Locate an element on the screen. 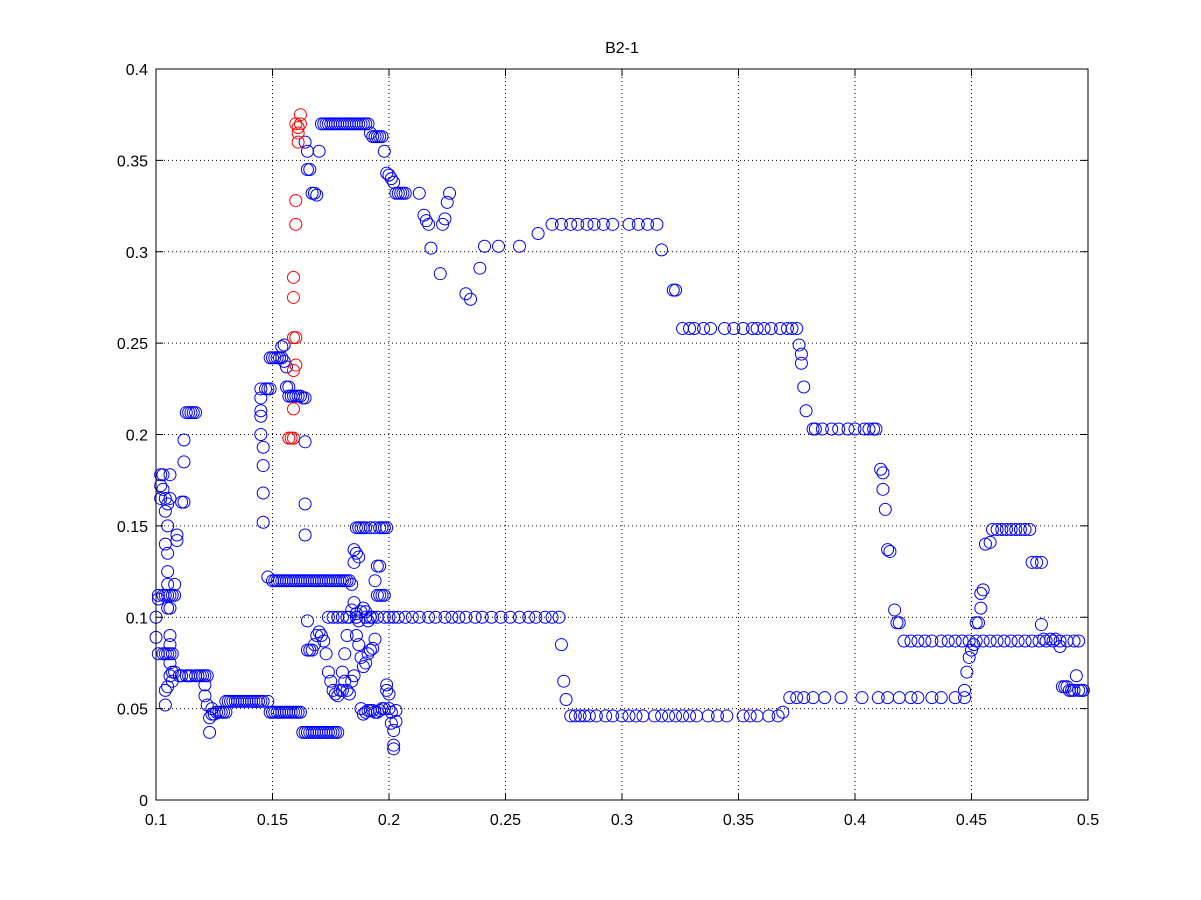 The image size is (1201, 900). x-tick-label: 0.4 is located at coordinates (855, 820).